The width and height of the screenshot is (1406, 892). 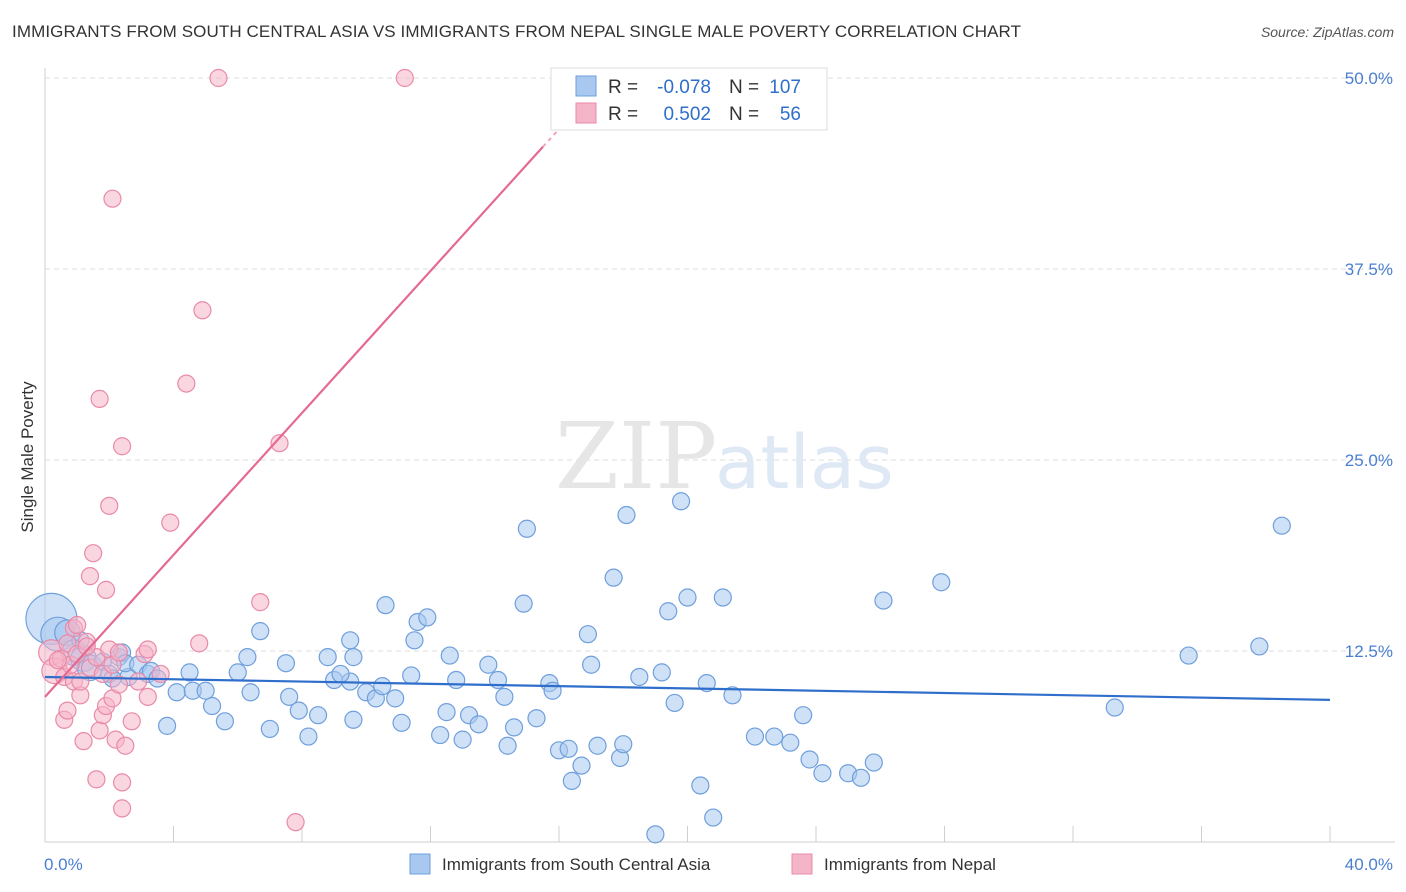 What do you see at coordinates (790, 114) in the screenshot?
I see `stats-n-value-pink: 56` at bounding box center [790, 114].